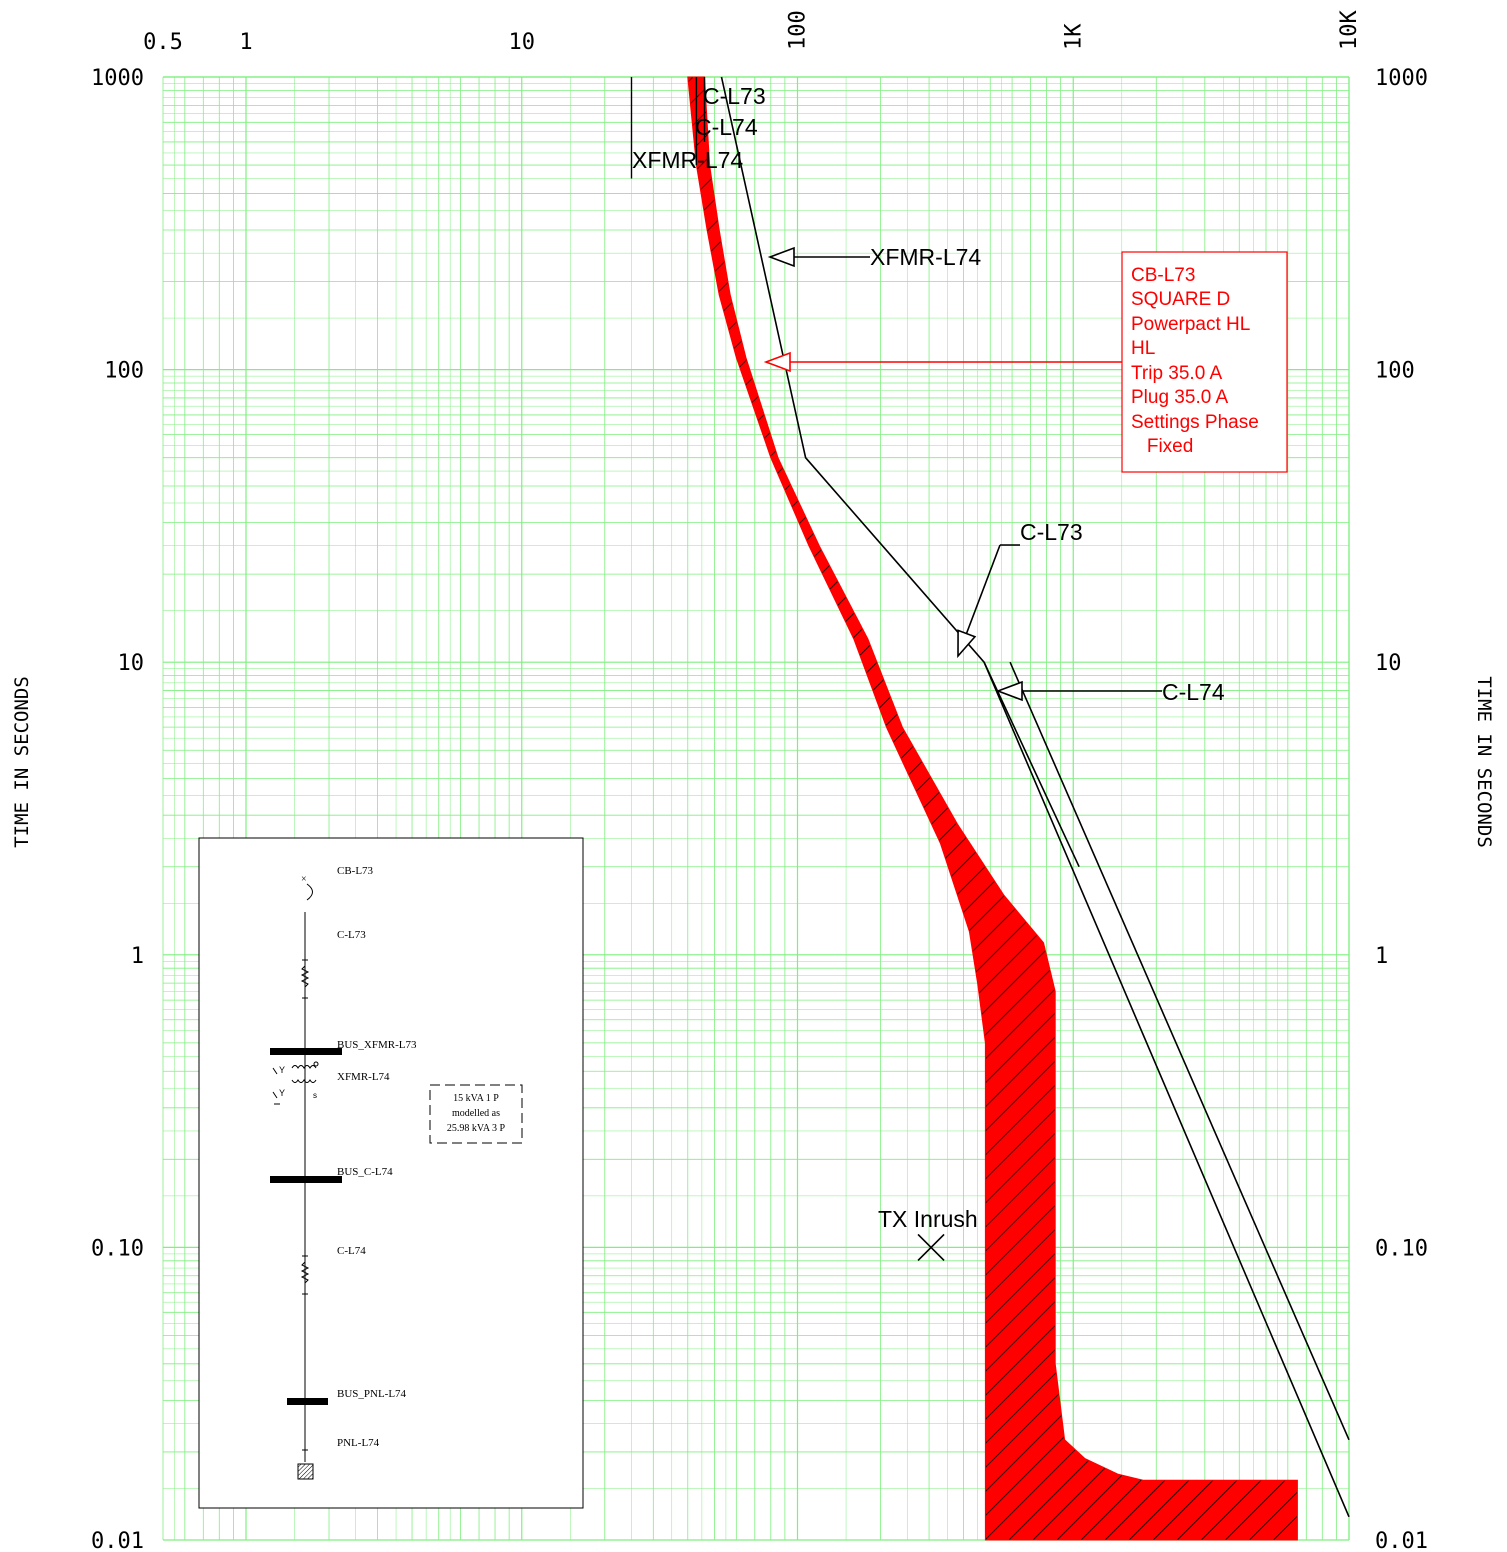 Image resolution: width=1507 pixels, height=1552 pixels. I want to click on y-tick-label-right: 0.10, so click(1401, 1248).